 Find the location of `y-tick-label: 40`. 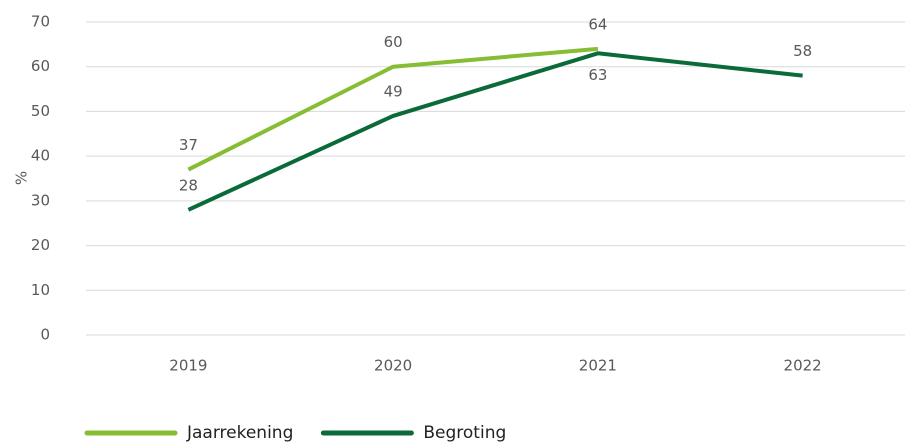

y-tick-label: 40 is located at coordinates (40, 156).